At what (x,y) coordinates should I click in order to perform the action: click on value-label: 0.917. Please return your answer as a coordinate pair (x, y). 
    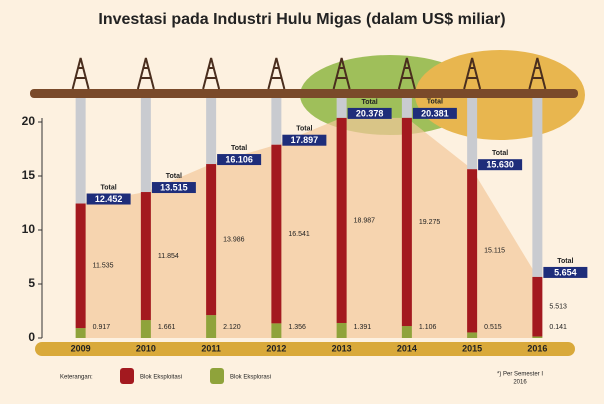
    Looking at the image, I should click on (102, 327).